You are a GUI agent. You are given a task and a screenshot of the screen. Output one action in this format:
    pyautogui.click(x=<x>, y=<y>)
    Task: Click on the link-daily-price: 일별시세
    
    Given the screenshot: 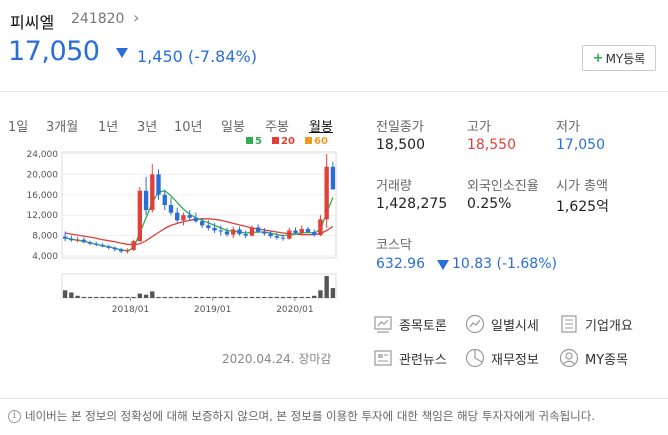 What is the action you would take?
    pyautogui.click(x=502, y=324)
    